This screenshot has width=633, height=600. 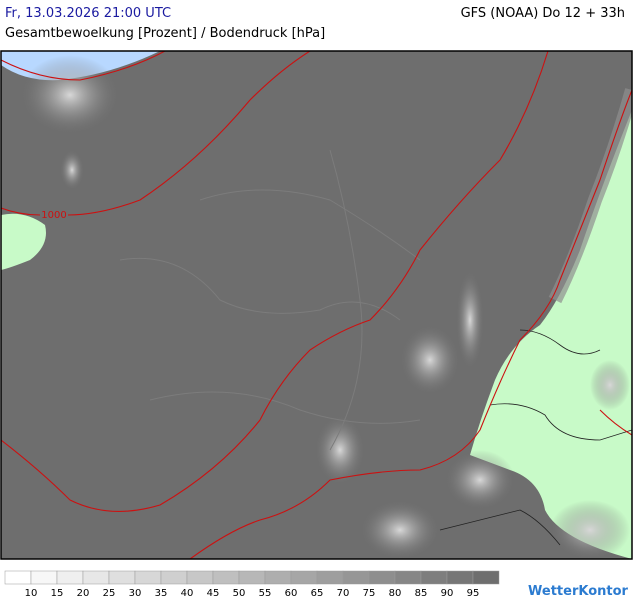 What do you see at coordinates (109, 593) in the screenshot?
I see `legend-label: 25` at bounding box center [109, 593].